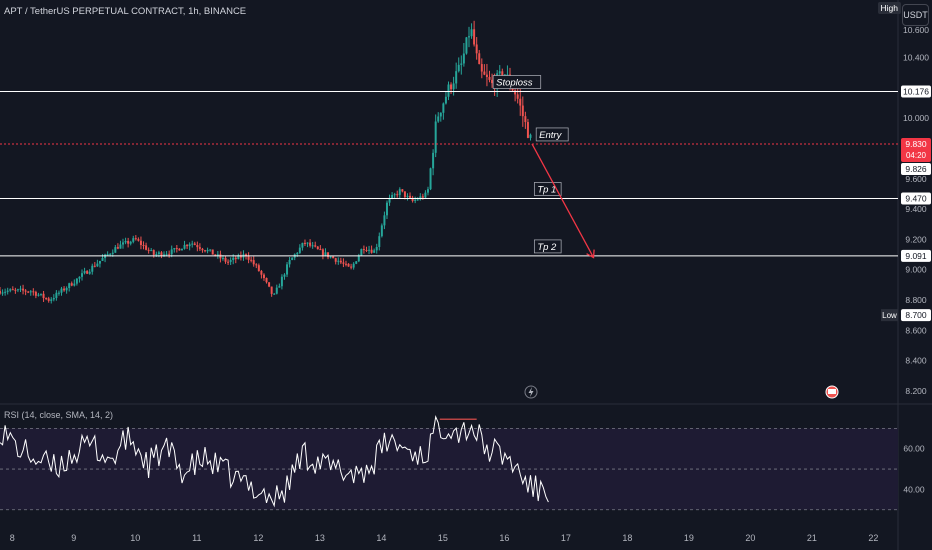 This screenshot has width=932, height=550. Describe the element at coordinates (504, 538) in the screenshot. I see `time-tick: 16` at that location.